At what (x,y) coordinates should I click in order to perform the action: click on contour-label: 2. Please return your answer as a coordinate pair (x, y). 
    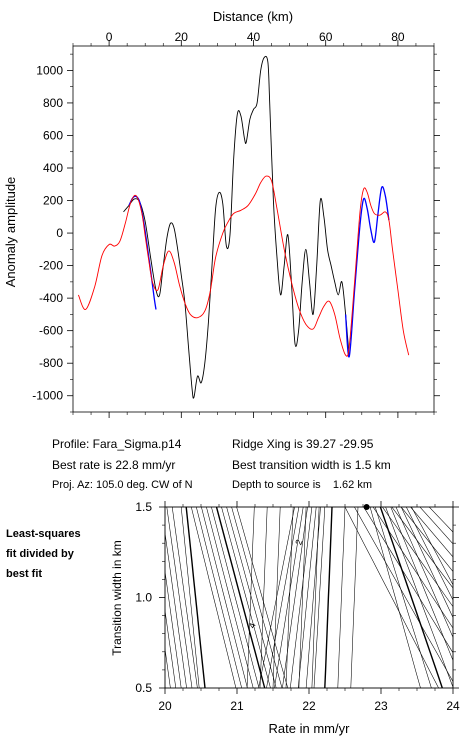
    Looking at the image, I should click on (298, 542).